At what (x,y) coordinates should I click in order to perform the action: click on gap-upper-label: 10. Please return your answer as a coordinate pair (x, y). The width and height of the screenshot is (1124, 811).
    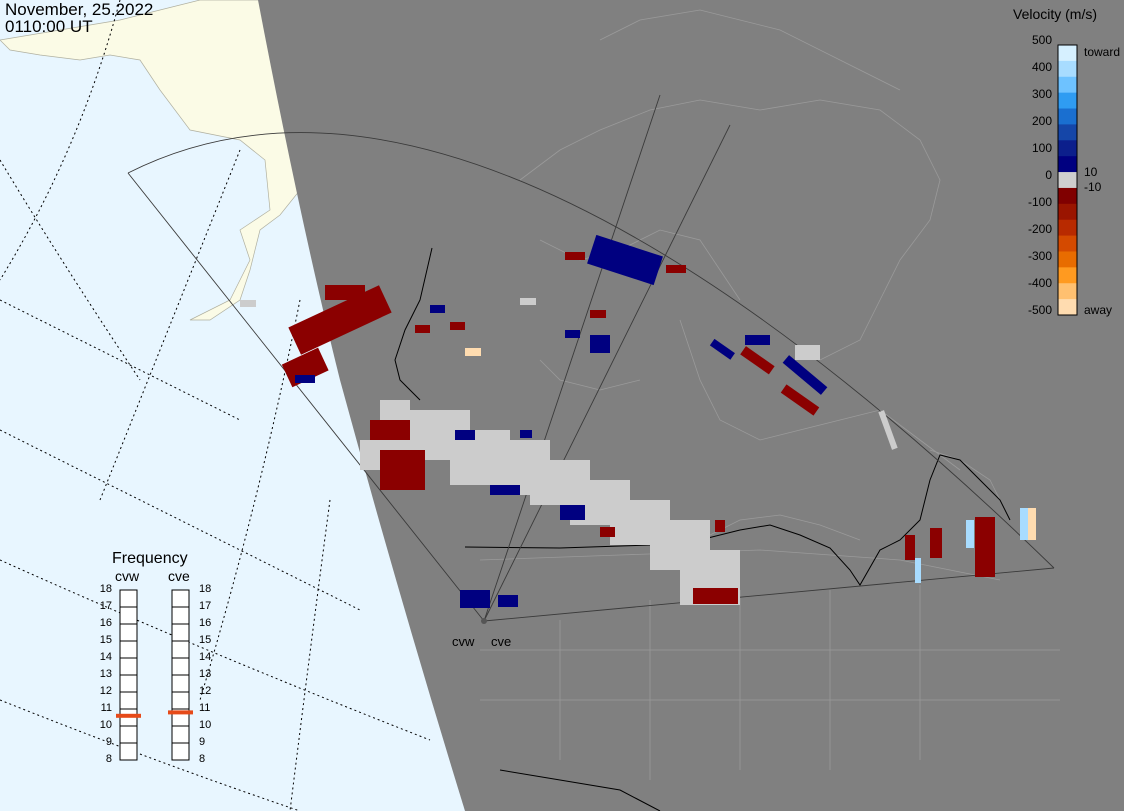
    Looking at the image, I should click on (1091, 172).